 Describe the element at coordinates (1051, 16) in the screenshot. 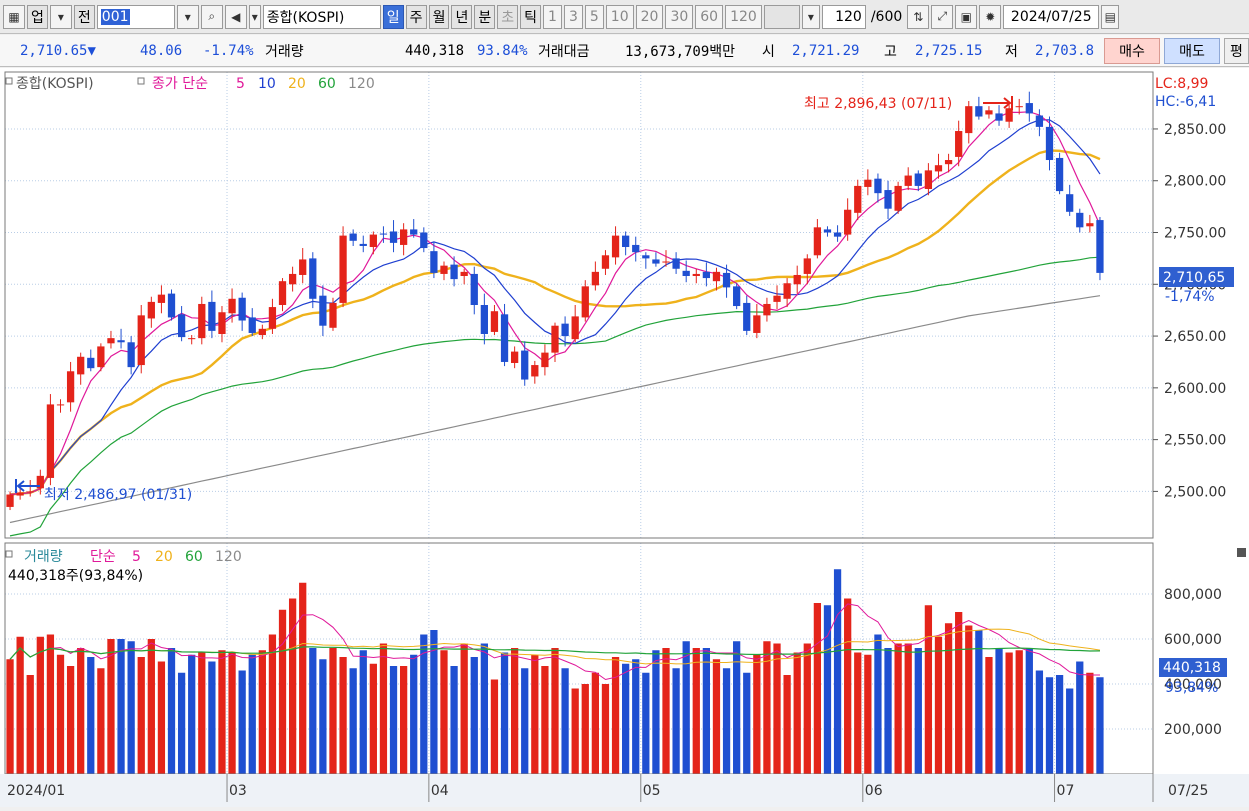

I see `date-input: 2024/07/25` at that location.